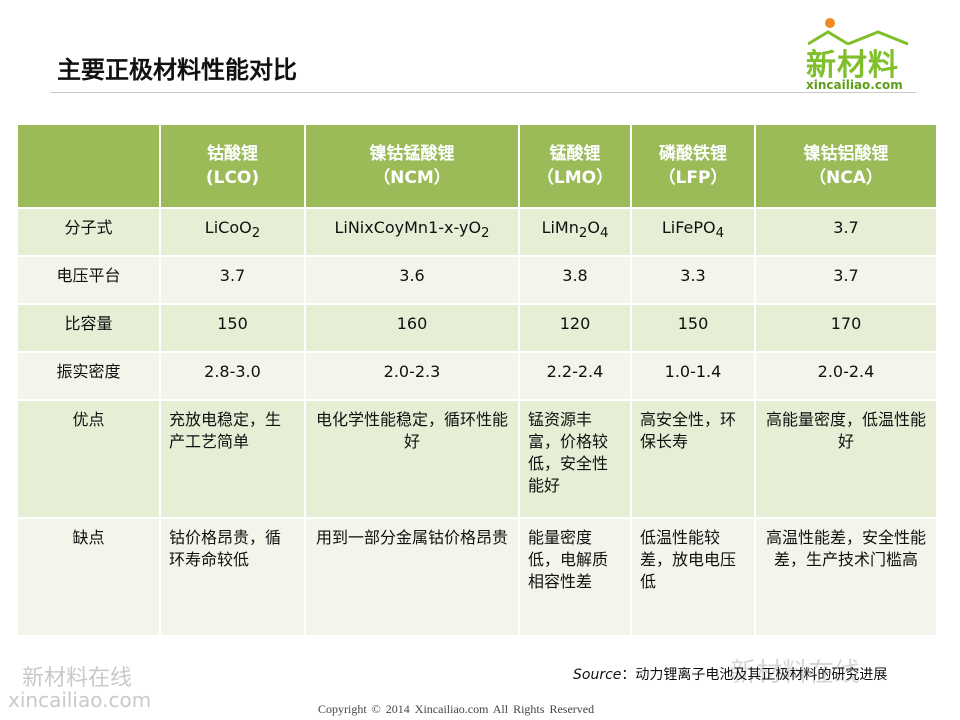 The image size is (960, 720). I want to click on header-lfp-name: 磷酸铁锂, so click(693, 154).